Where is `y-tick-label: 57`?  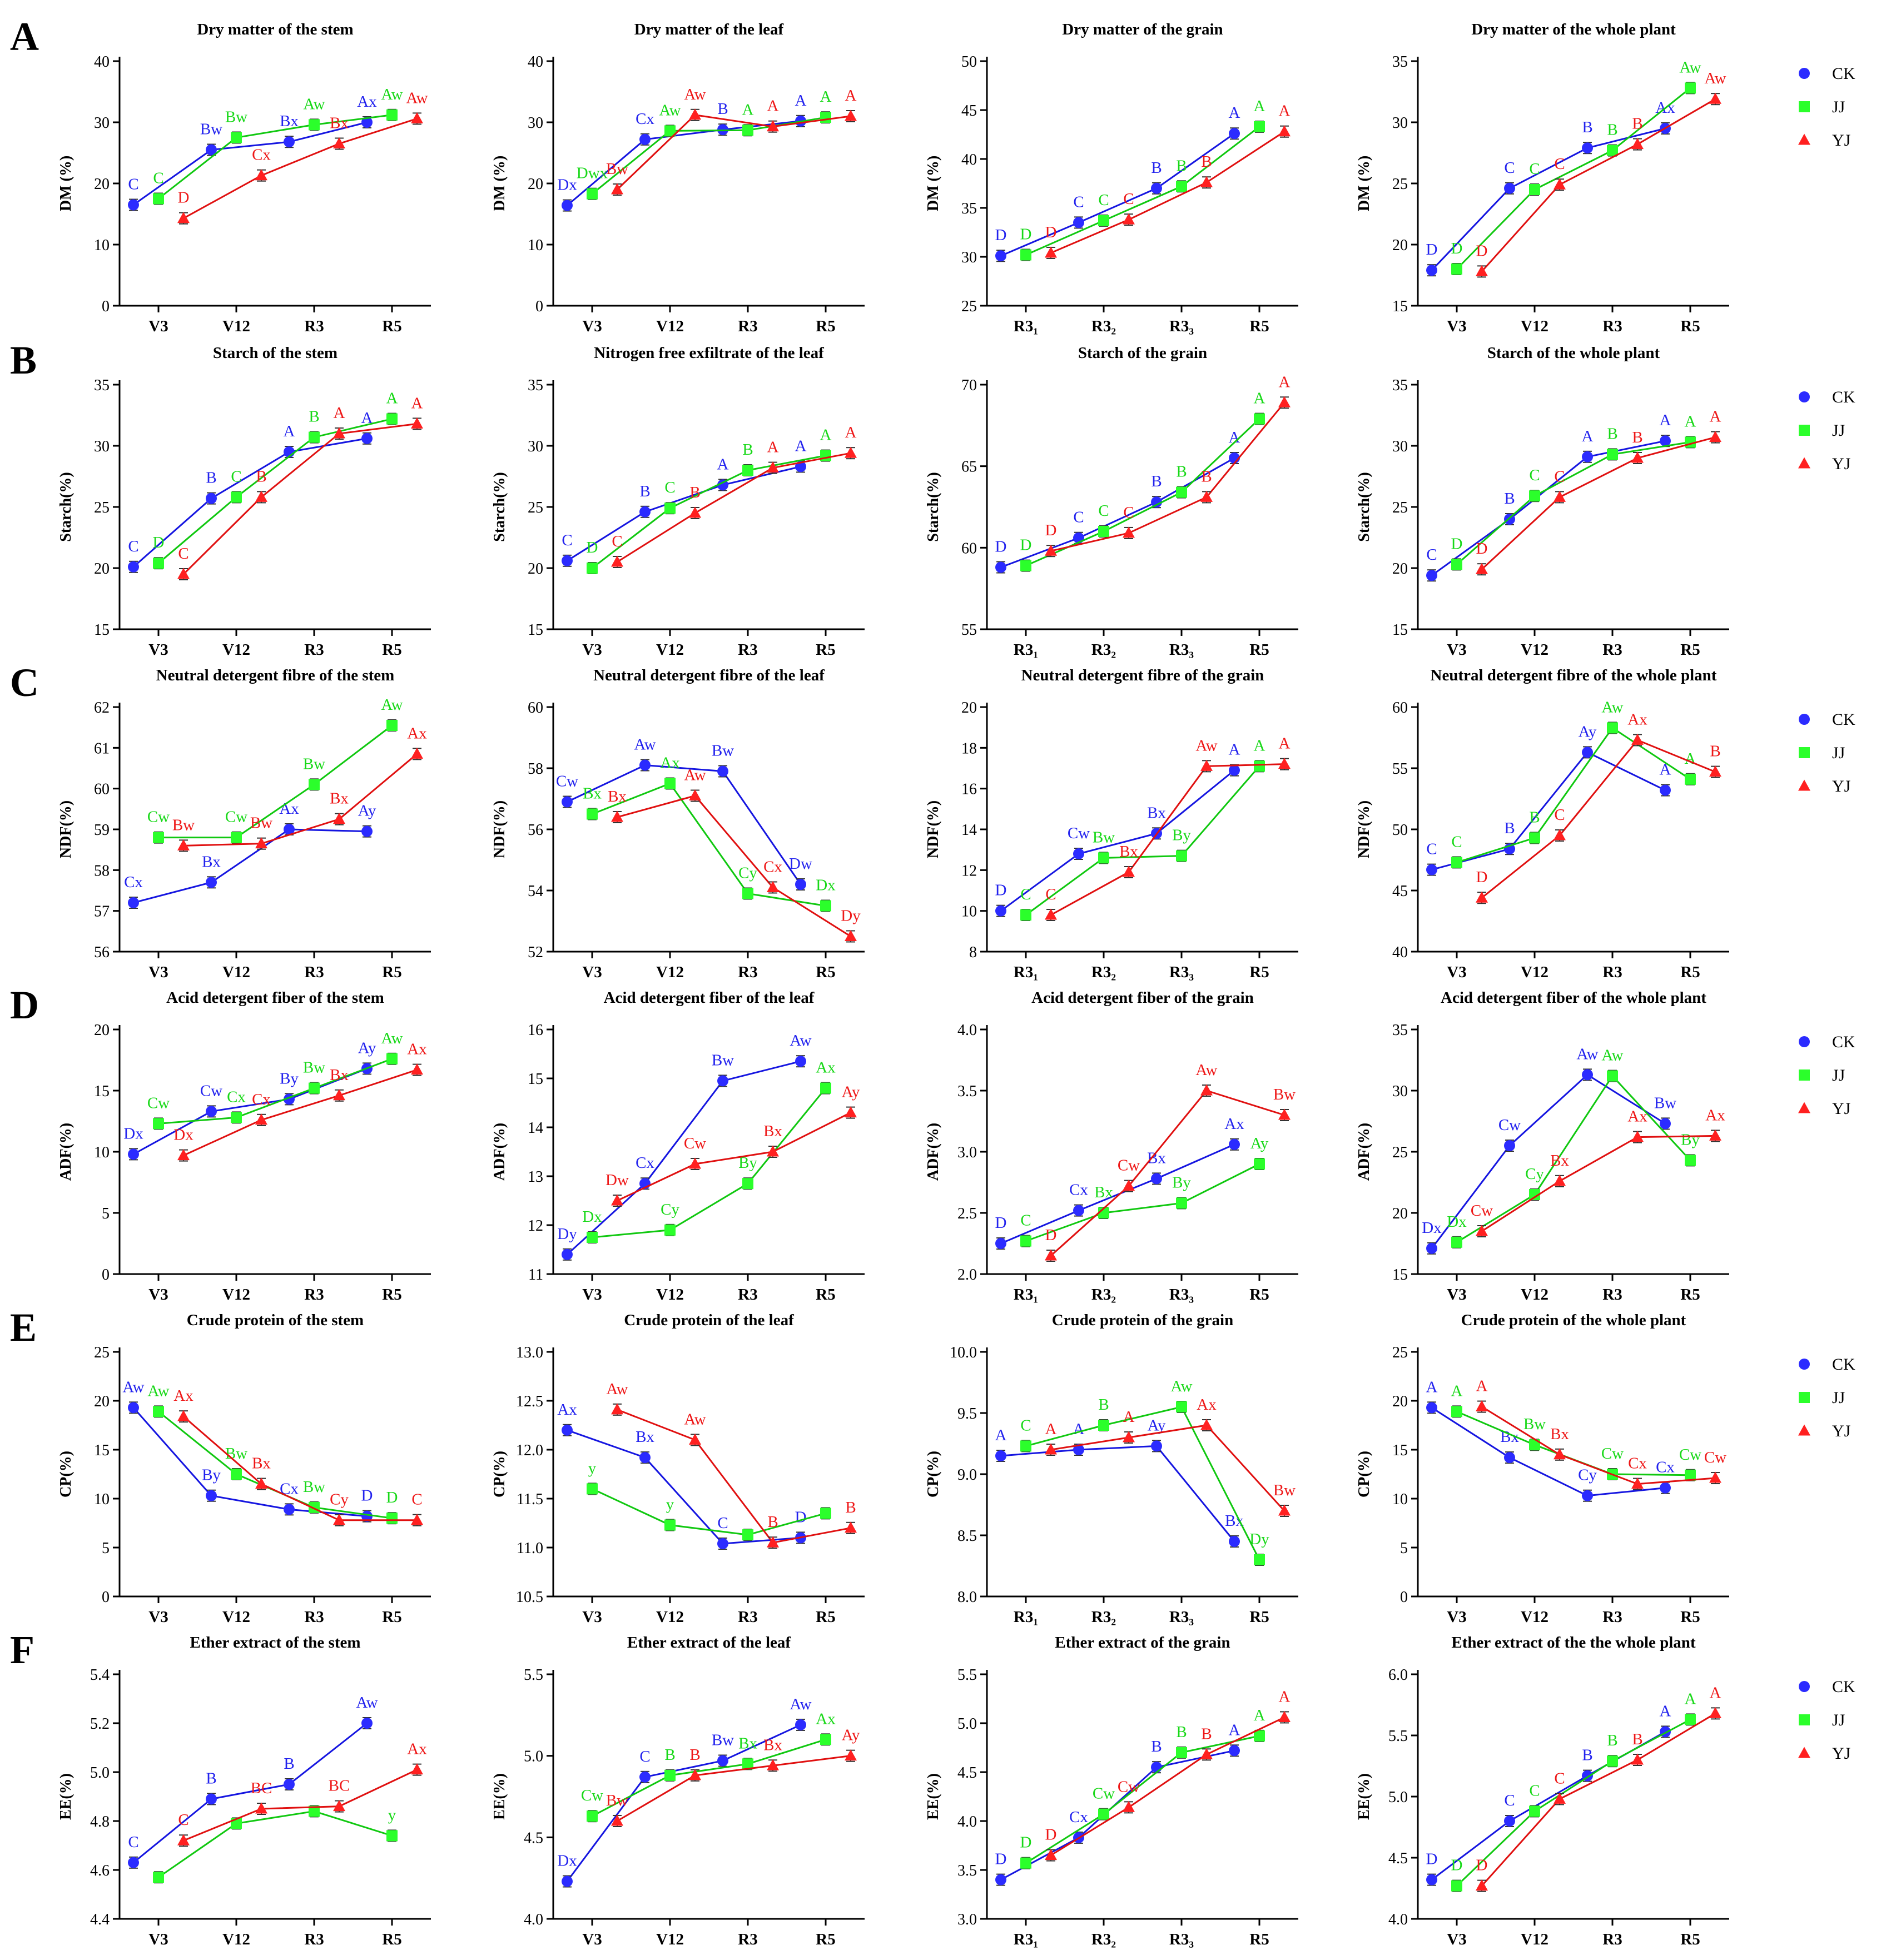
y-tick-label: 57 is located at coordinates (102, 912).